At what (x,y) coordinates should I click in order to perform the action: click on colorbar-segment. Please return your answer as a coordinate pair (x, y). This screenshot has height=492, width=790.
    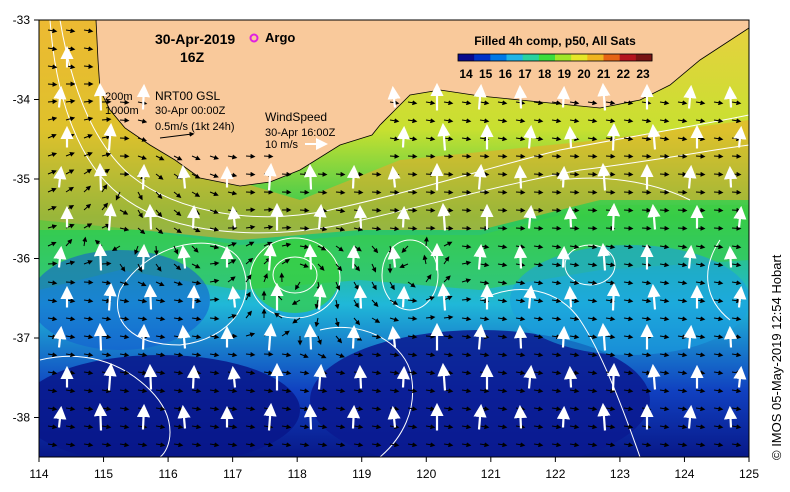
    Looking at the image, I should click on (563, 57).